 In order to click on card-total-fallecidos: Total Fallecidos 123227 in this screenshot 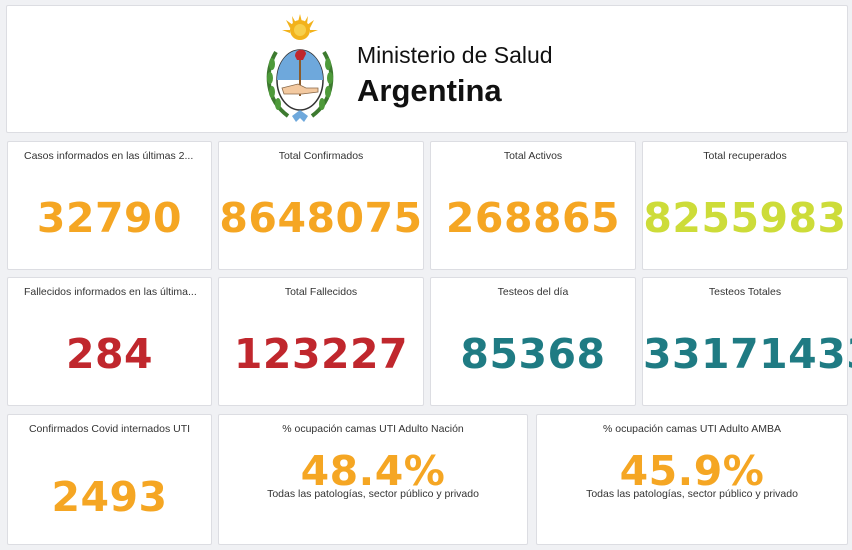, I will do `click(321, 341)`.